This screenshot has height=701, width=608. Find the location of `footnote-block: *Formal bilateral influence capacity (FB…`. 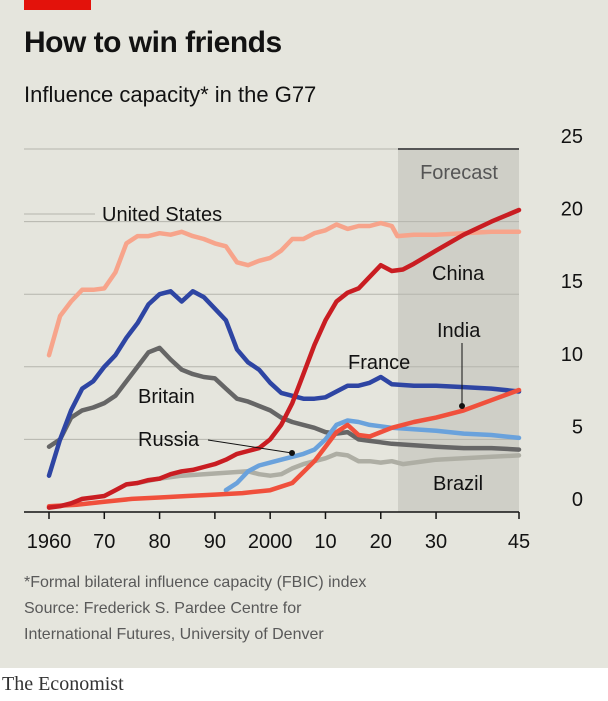

footnote-block: *Formal bilateral influence capacity (FB… is located at coordinates (195, 609).